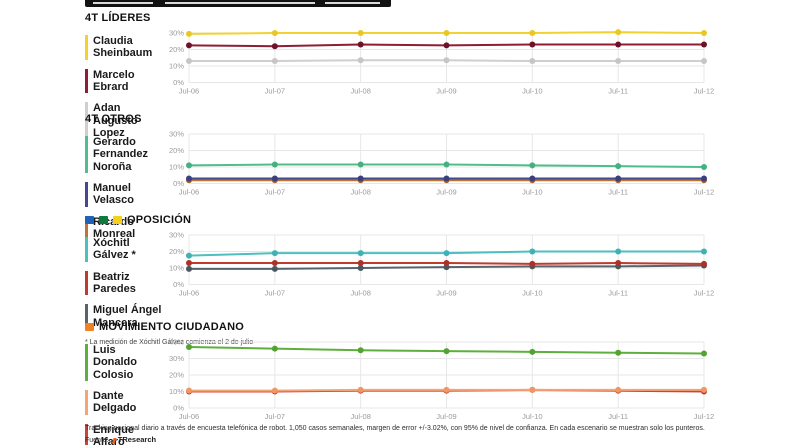  Describe the element at coordinates (399, 327) in the screenshot. I see `section-header: MOVIMIENTO CIUDADANO` at that location.